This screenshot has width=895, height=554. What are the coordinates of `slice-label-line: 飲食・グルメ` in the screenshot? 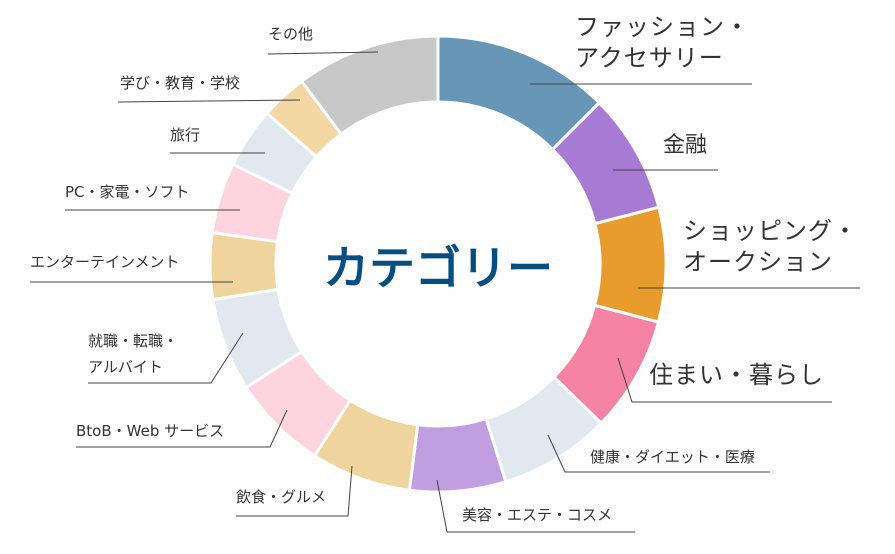 It's located at (281, 497).